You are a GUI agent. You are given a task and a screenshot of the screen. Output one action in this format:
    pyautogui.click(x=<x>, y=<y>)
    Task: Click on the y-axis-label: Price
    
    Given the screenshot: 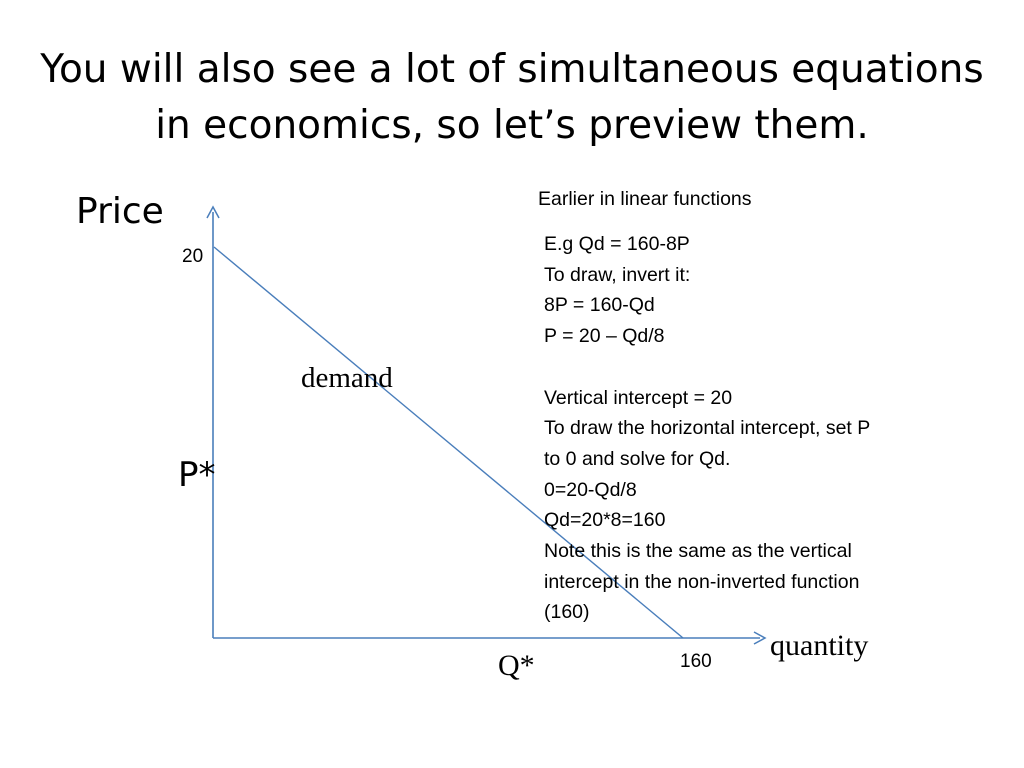 What is the action you would take?
    pyautogui.click(x=120, y=211)
    